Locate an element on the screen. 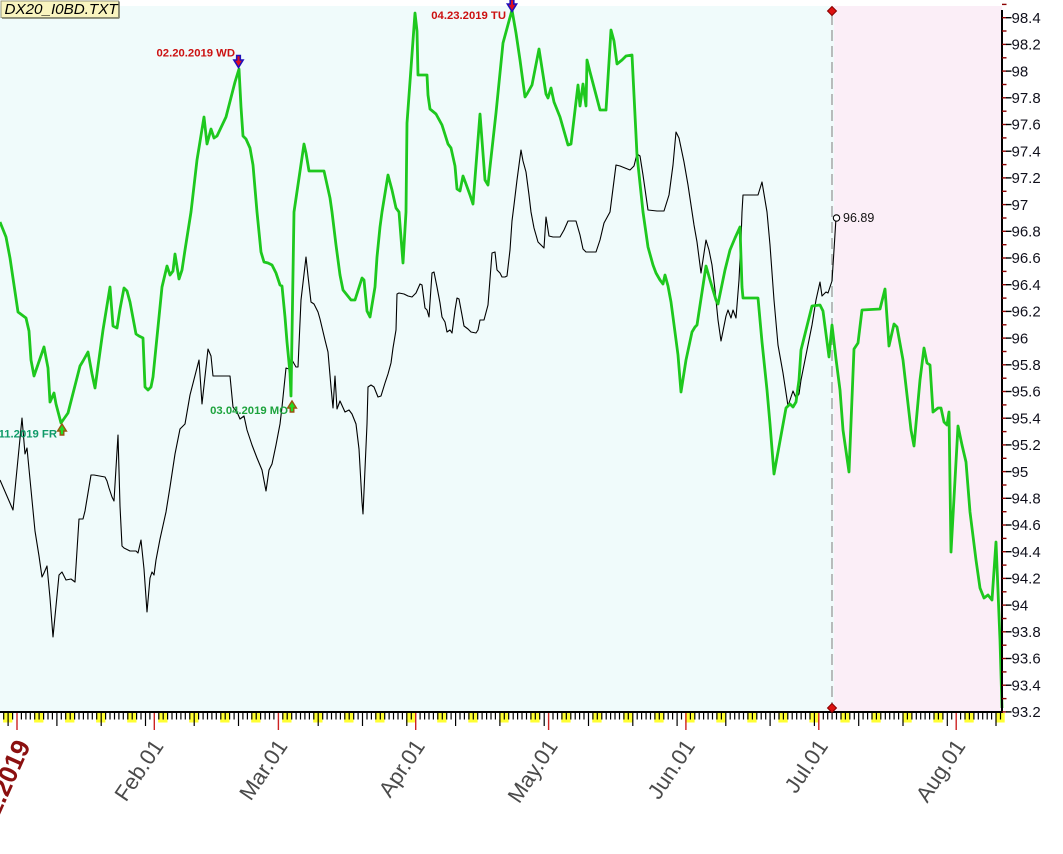 This screenshot has height=854, width=1063. svg-text: 96.4 is located at coordinates (1026, 285).